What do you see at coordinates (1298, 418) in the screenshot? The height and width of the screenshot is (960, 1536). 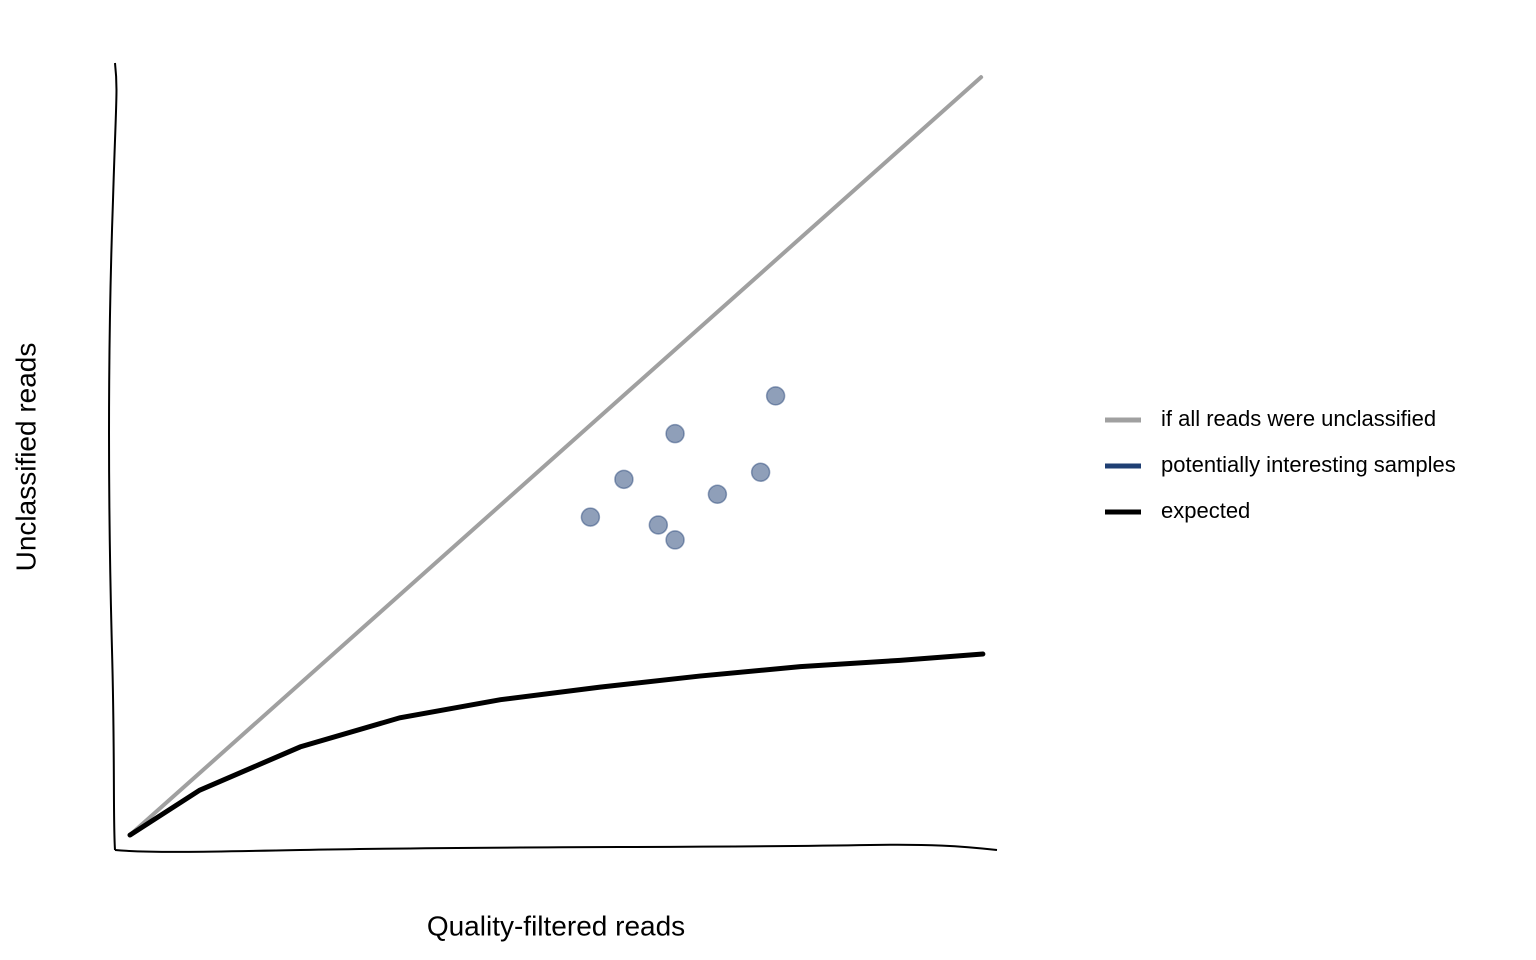 I see `legend-label: if all reads were unclassified` at bounding box center [1298, 418].